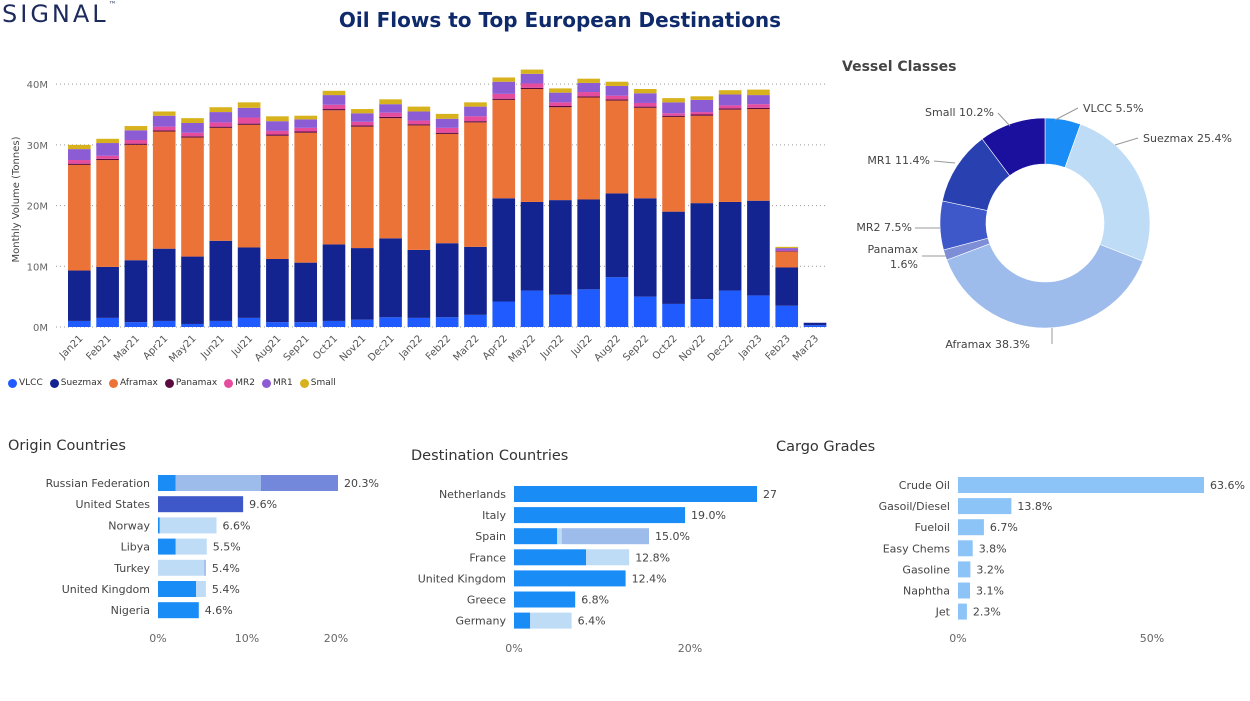  I want to click on legend-item: VLCC, so click(25, 383).